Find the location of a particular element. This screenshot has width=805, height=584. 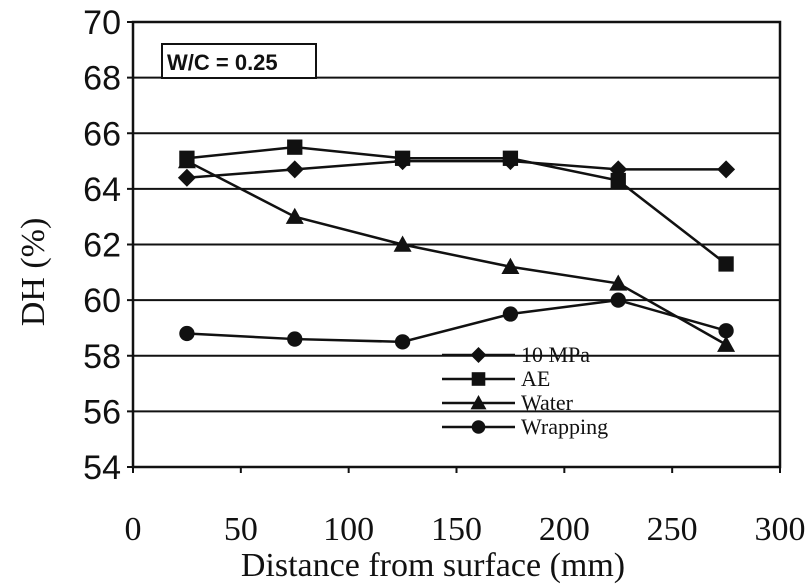

series-wrapping is located at coordinates (456, 321).